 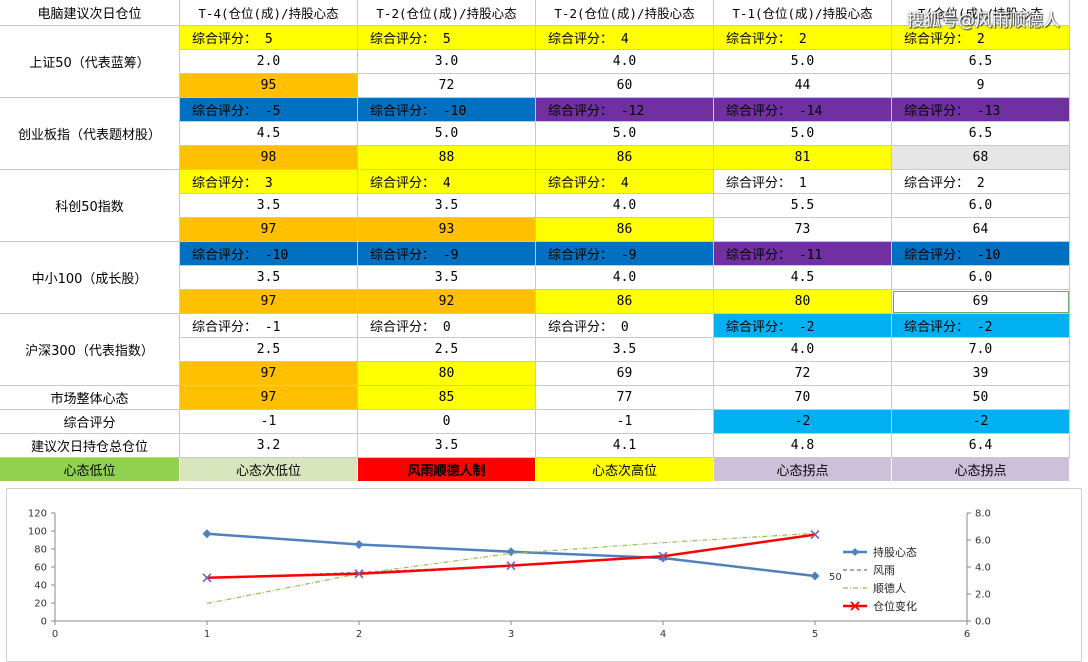 What do you see at coordinates (981, 13) in the screenshot?
I see `column-header: T(仓位(成)/持股心态` at bounding box center [981, 13].